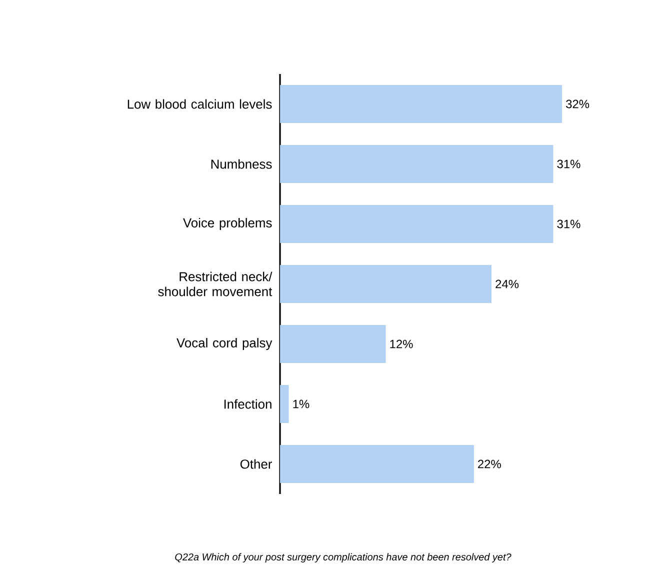  What do you see at coordinates (301, 404) in the screenshot?
I see `data-label: 1%` at bounding box center [301, 404].